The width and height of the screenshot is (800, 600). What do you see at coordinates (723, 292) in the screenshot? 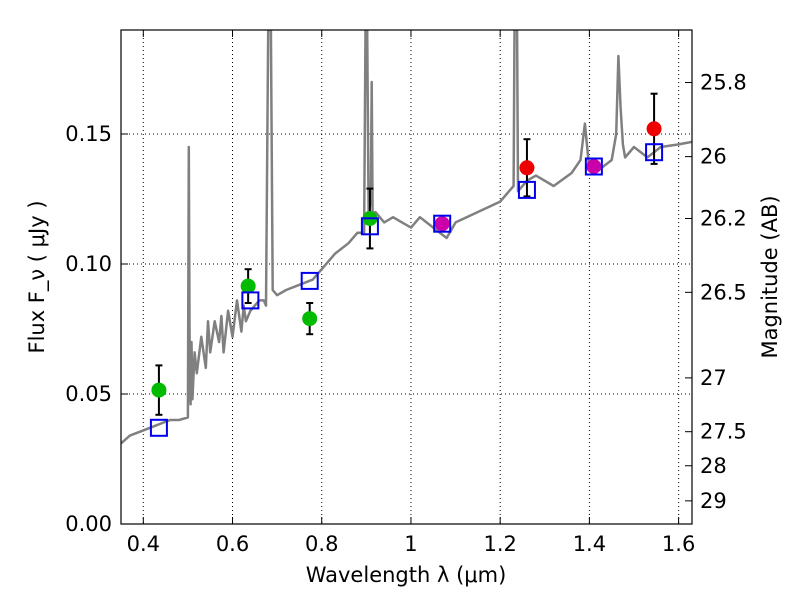
I see `y-right-tick-label: 26.5` at bounding box center [723, 292].